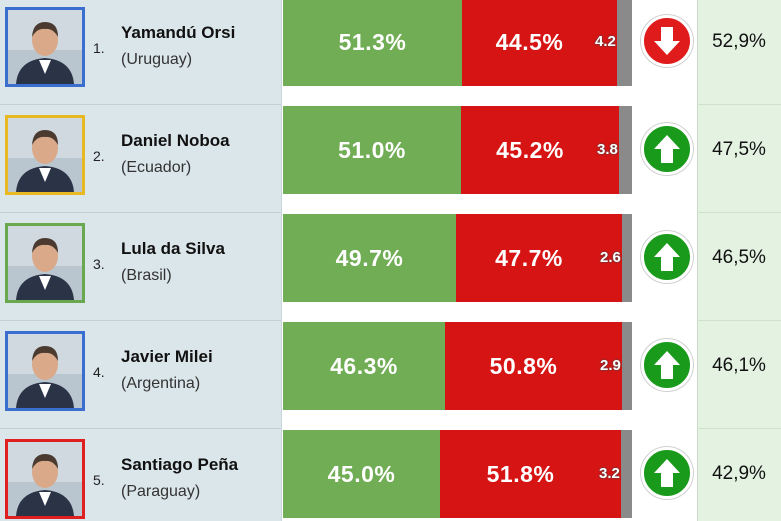 Image resolution: width=781 pixels, height=521 pixels. What do you see at coordinates (99, 264) in the screenshot?
I see `rank-number: 3.` at bounding box center [99, 264].